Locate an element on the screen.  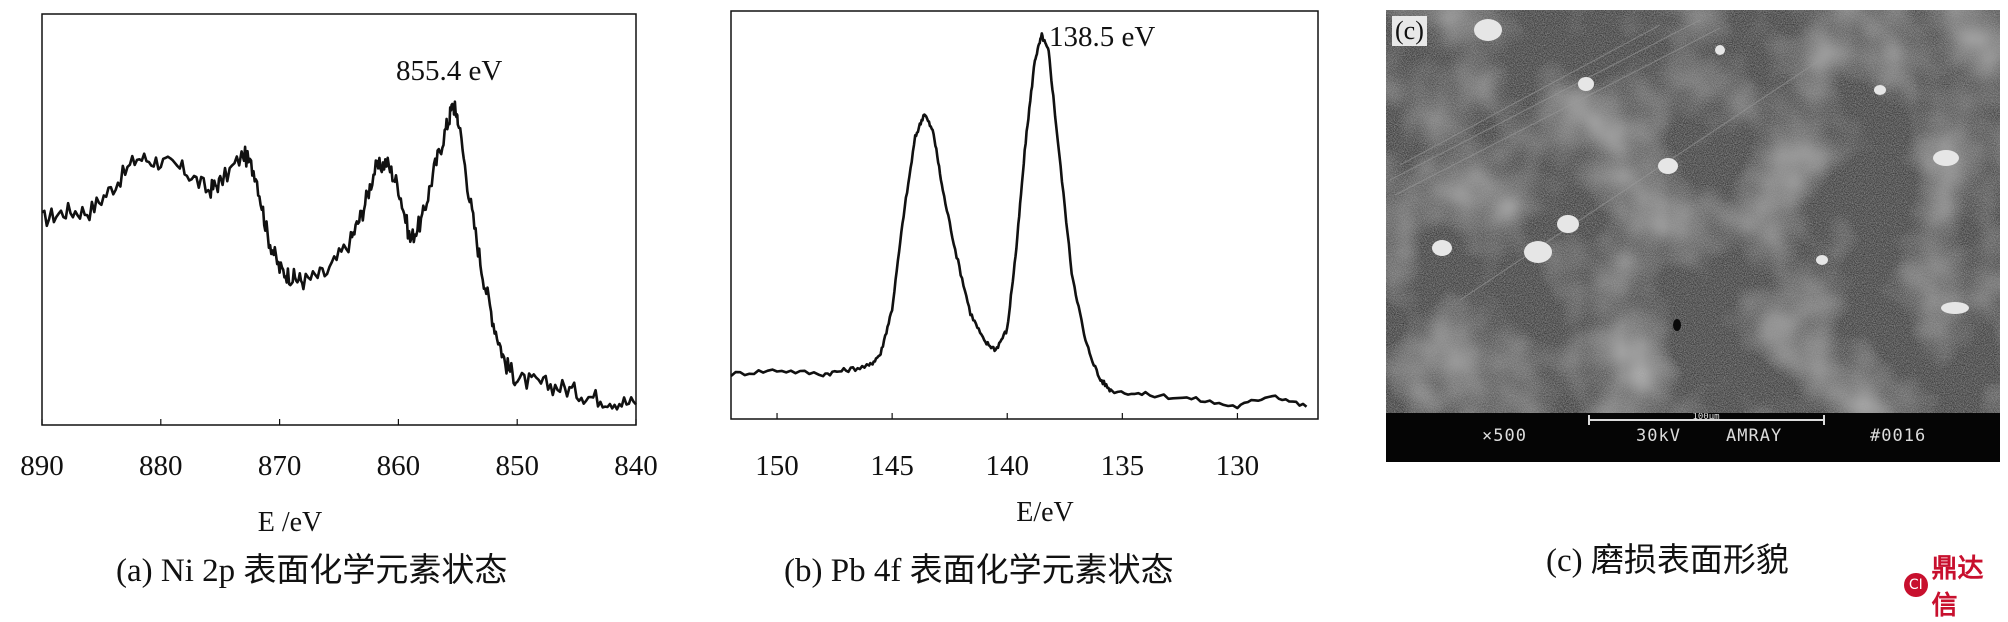
x-tick-label: 870 is located at coordinates (280, 466).